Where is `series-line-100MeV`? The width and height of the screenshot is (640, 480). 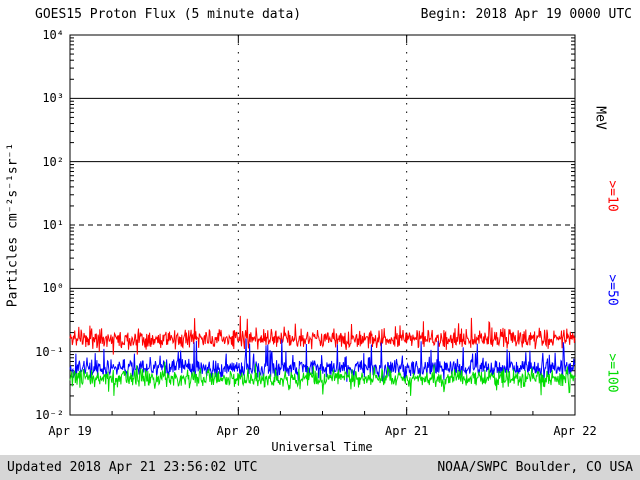
series-line-100MeV is located at coordinates (322, 378).